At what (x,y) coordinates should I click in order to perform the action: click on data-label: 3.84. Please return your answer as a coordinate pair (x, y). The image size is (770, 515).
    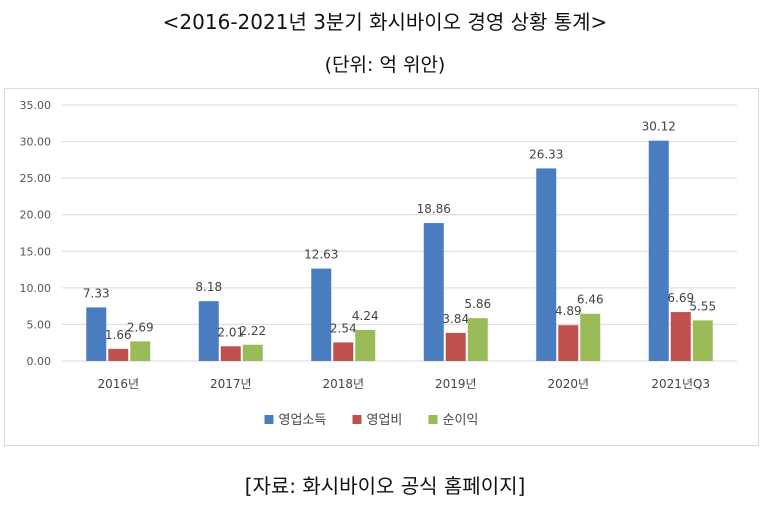
    Looking at the image, I should click on (455, 319).